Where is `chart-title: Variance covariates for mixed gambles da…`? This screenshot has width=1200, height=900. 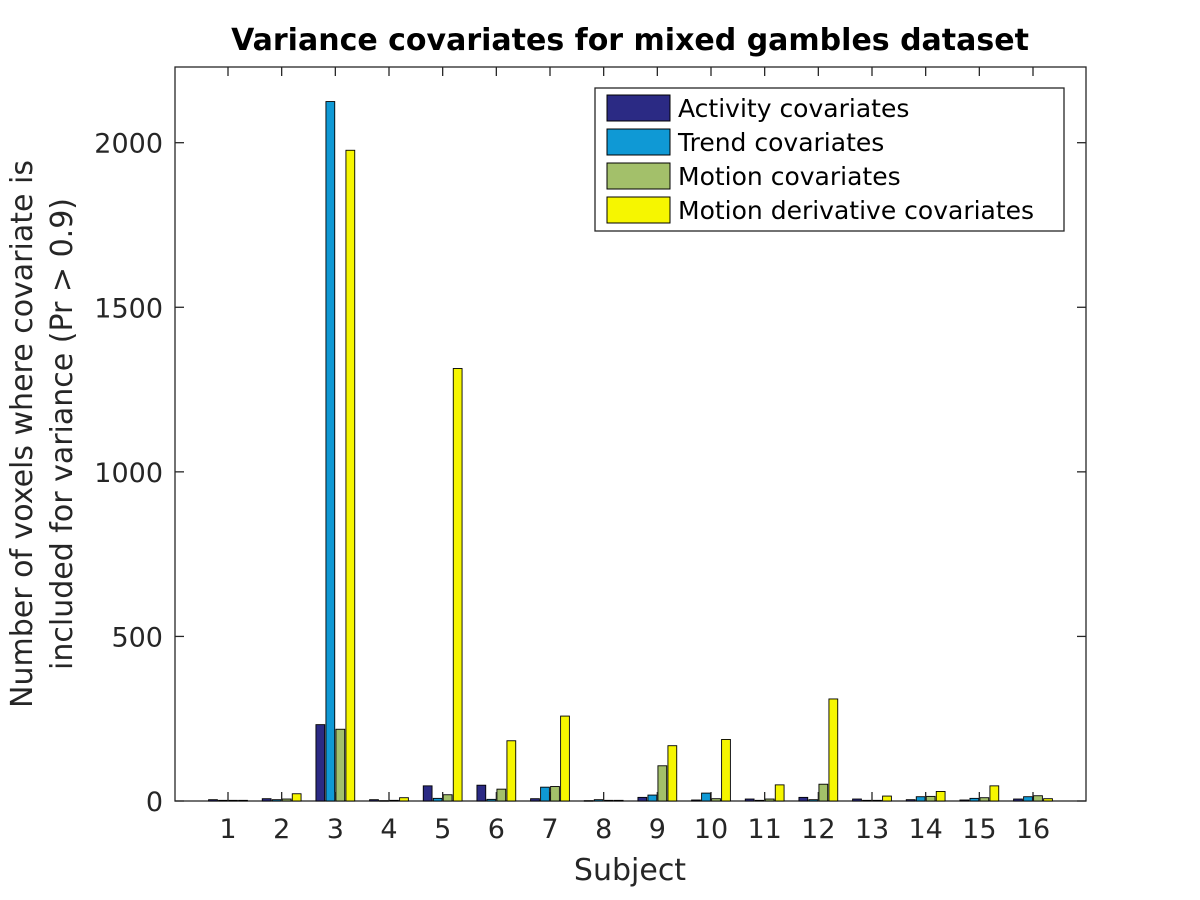
chart-title: Variance covariates for mixed gambles da… is located at coordinates (630, 40).